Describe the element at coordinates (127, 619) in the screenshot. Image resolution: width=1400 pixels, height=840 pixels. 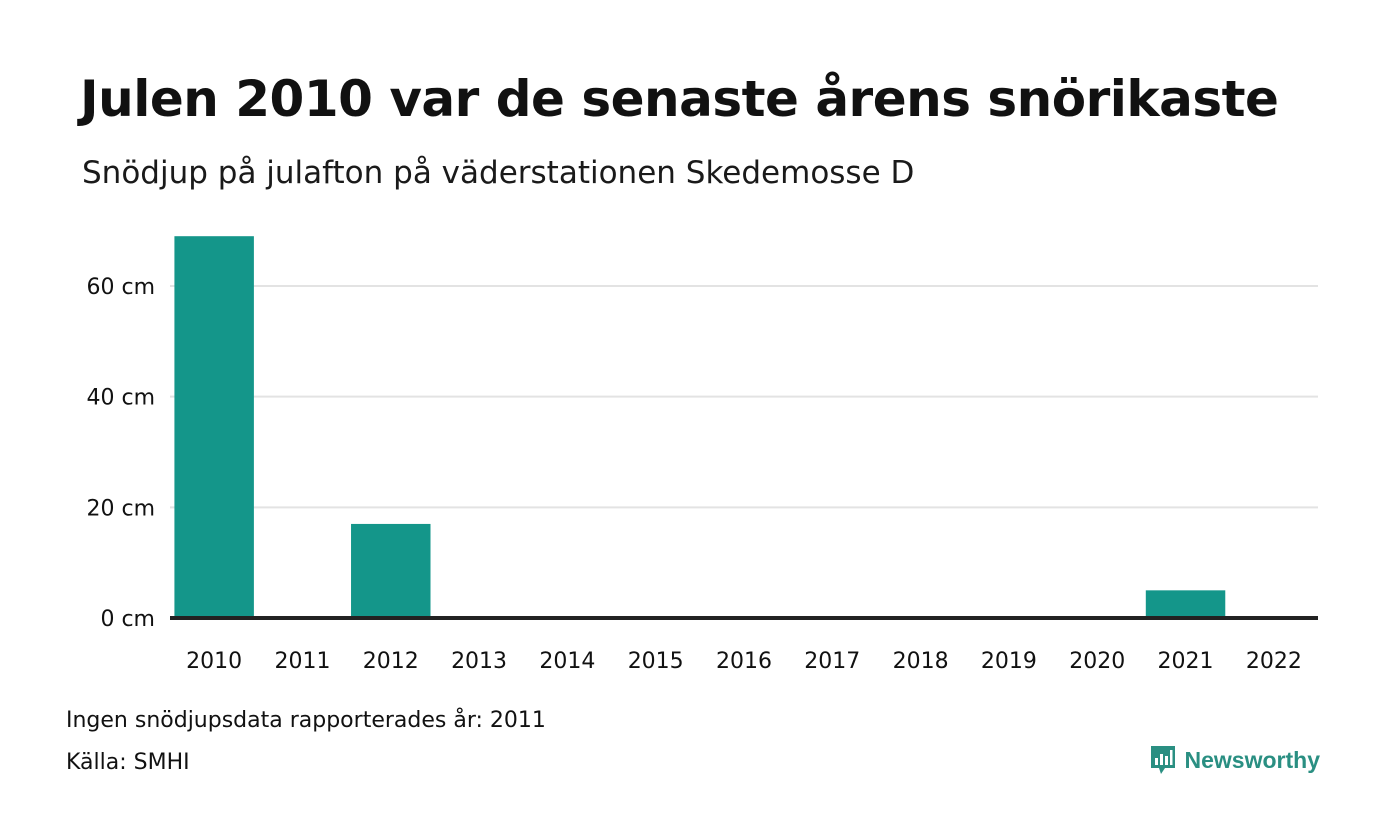
I see `y-tick-label: 0 cm` at that location.